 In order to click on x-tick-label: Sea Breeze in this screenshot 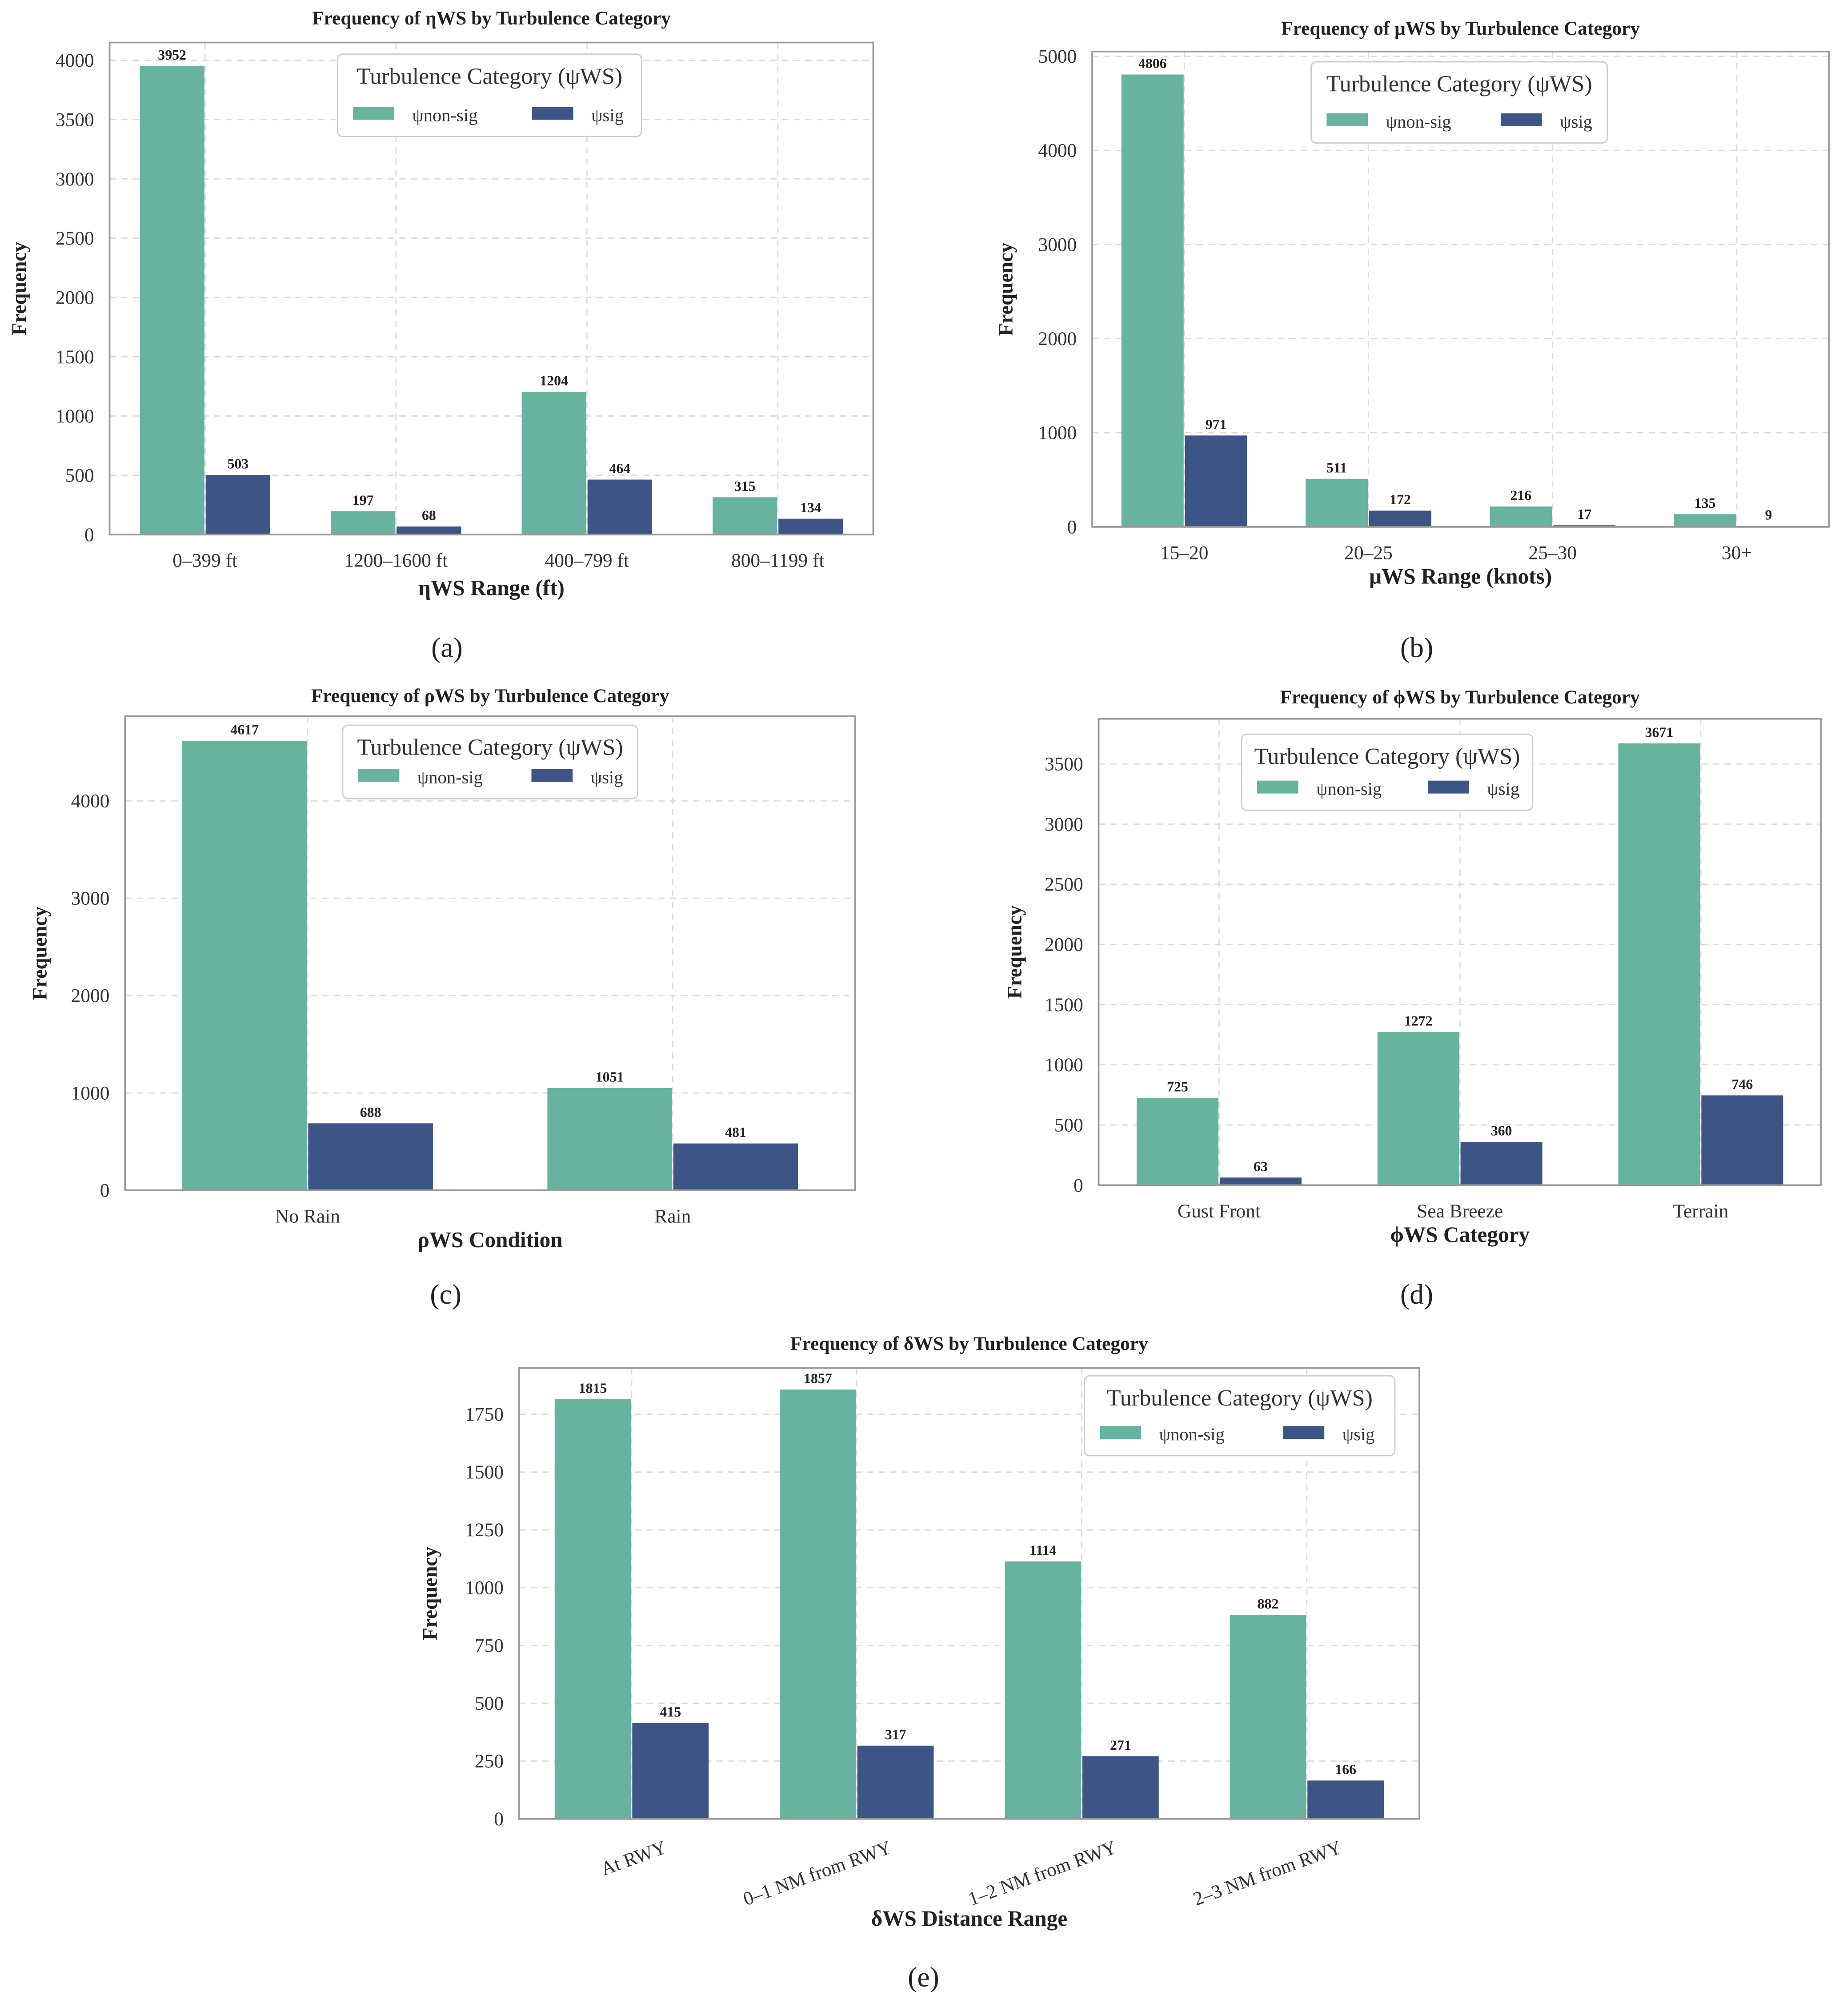, I will do `click(1460, 1211)`.